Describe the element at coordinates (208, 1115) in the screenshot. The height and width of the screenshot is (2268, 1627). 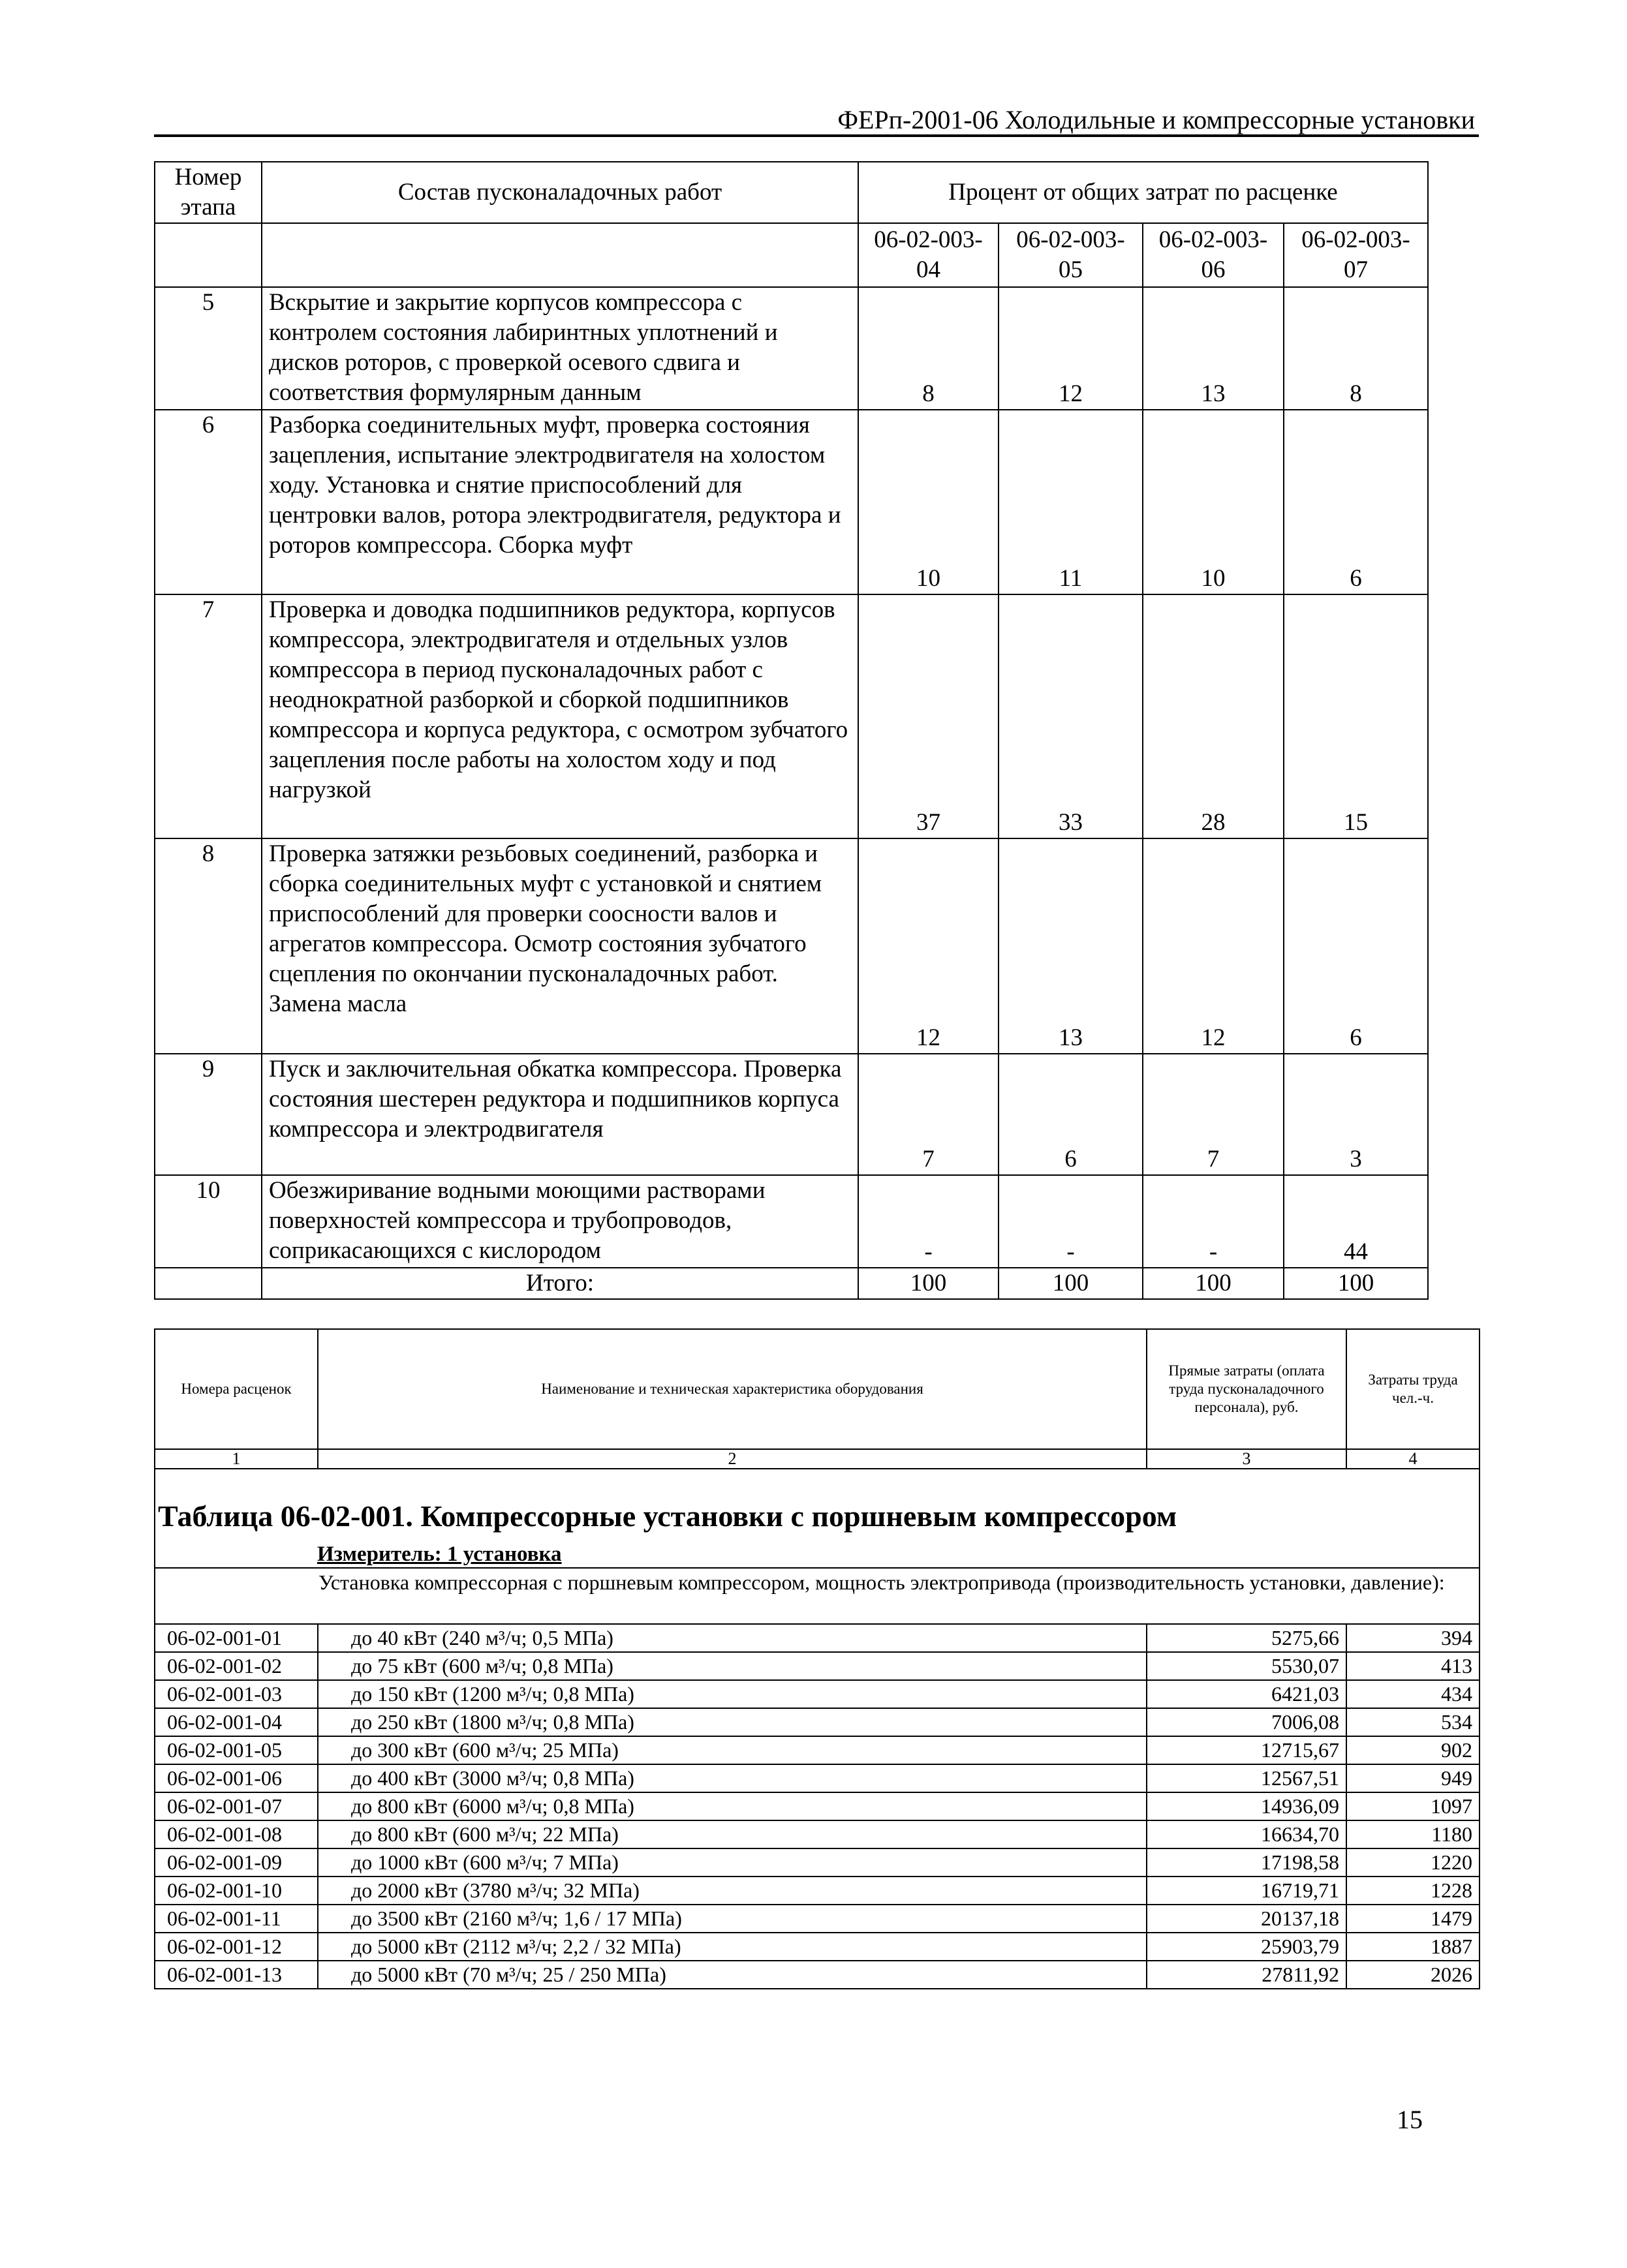
I see `stage-number: 9` at that location.